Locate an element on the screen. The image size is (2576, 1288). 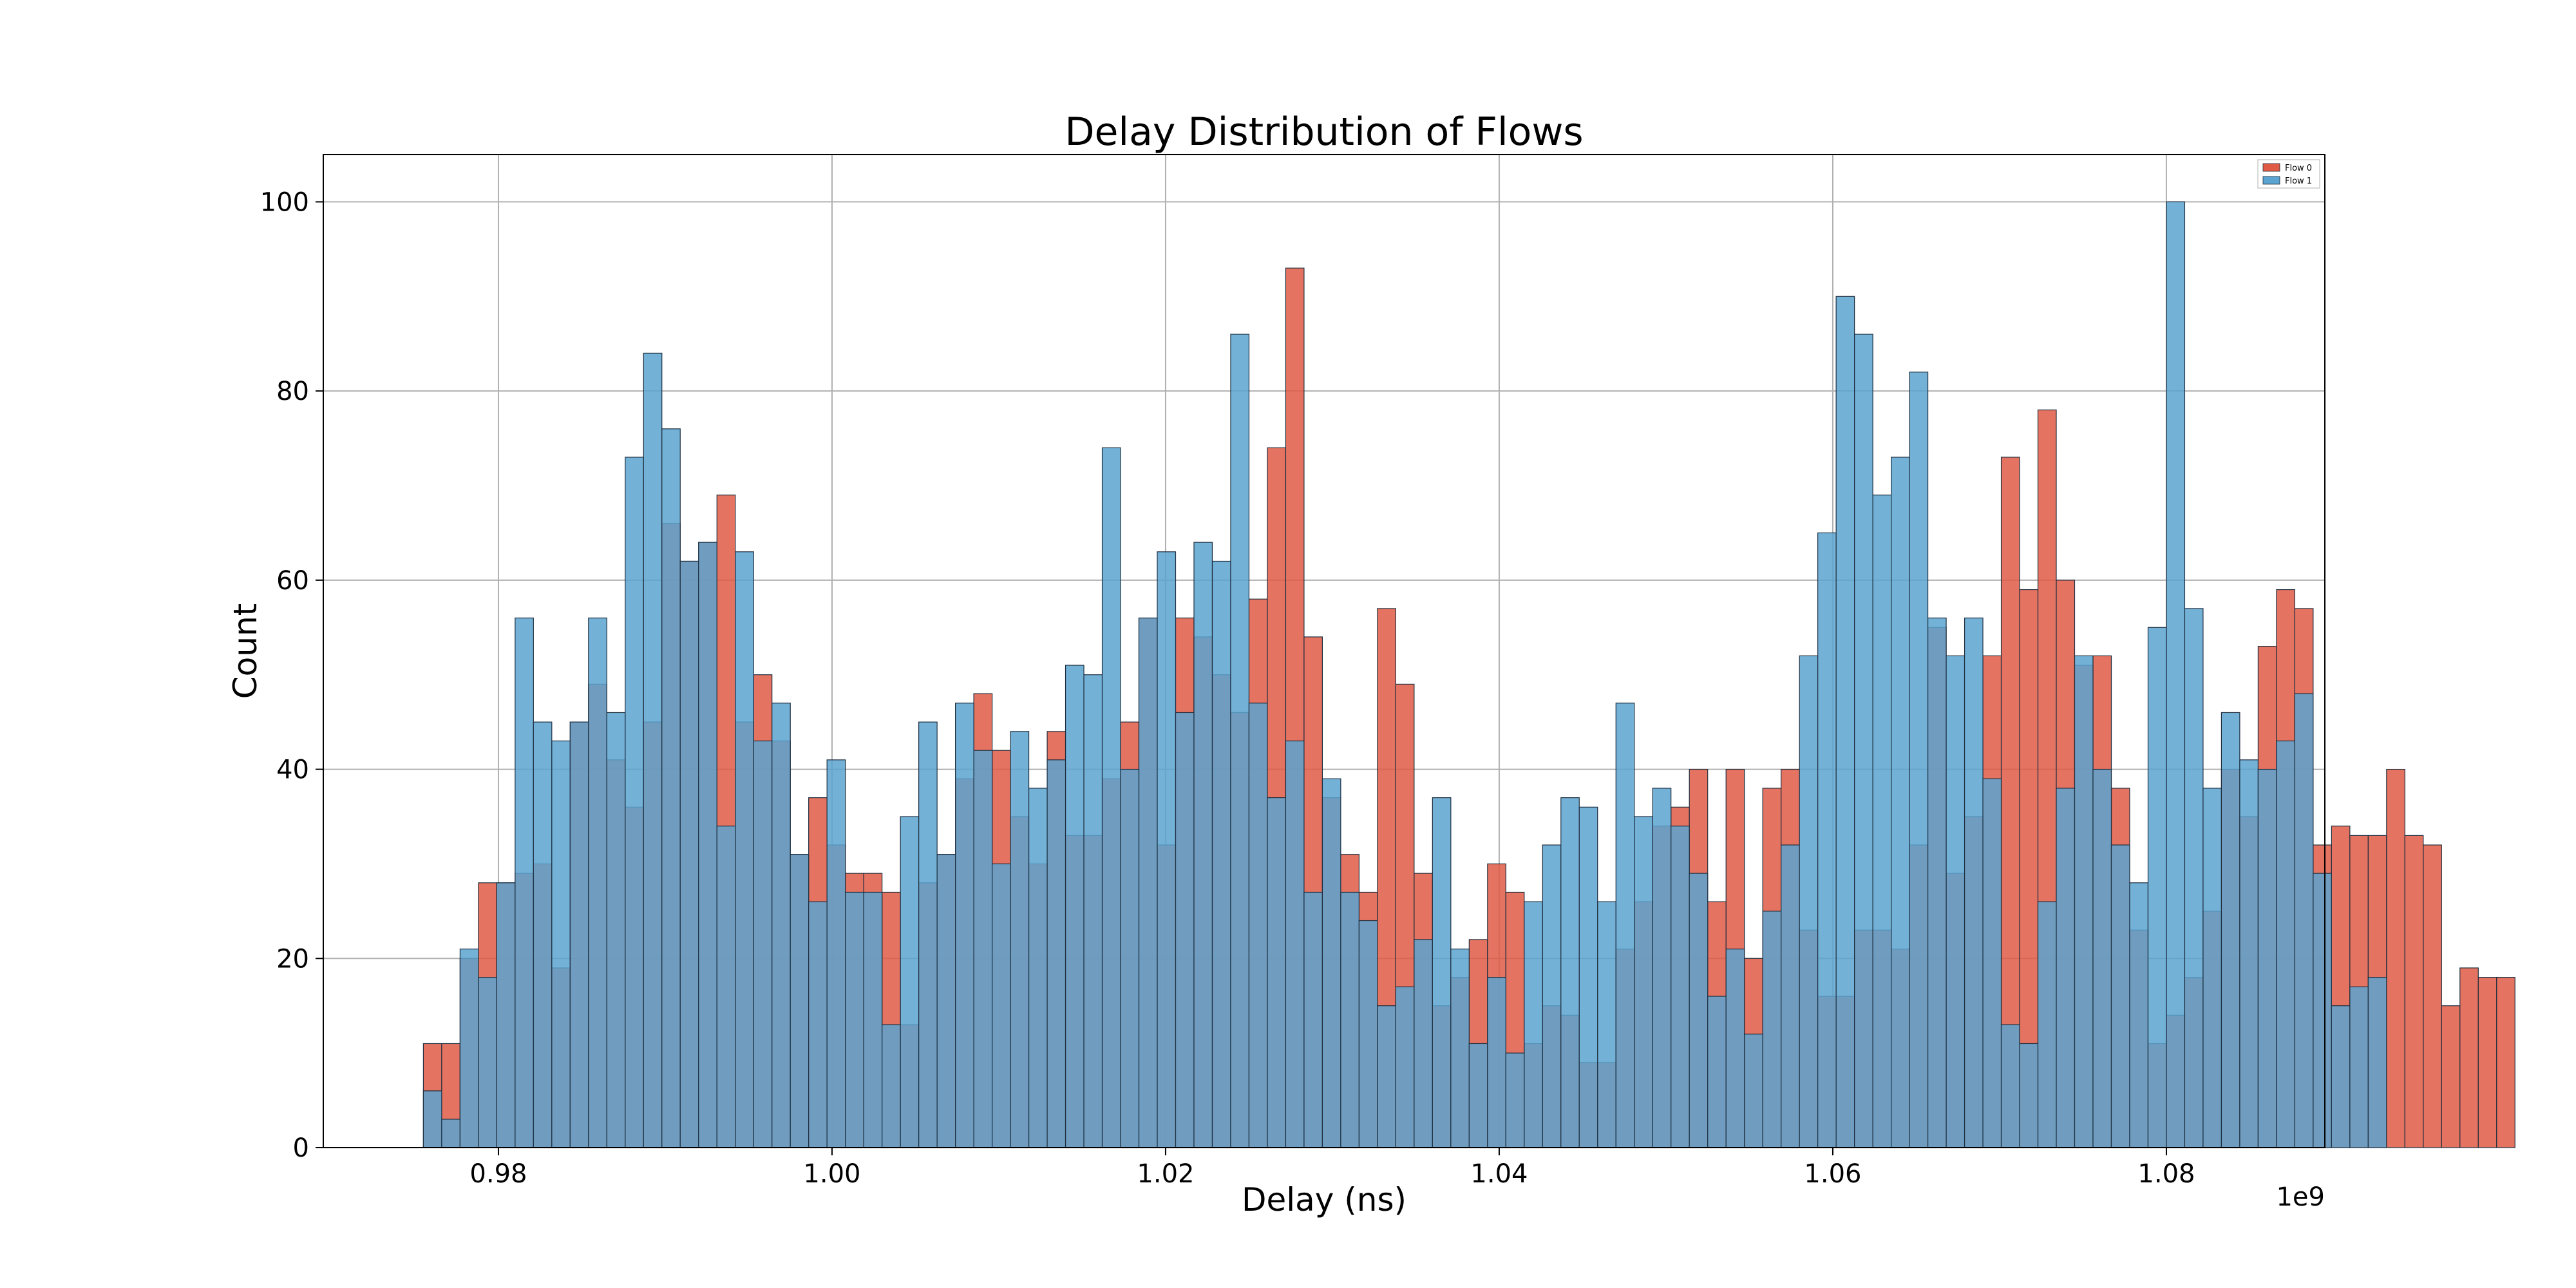
x-tick-label: 0.98 is located at coordinates (498, 1174).